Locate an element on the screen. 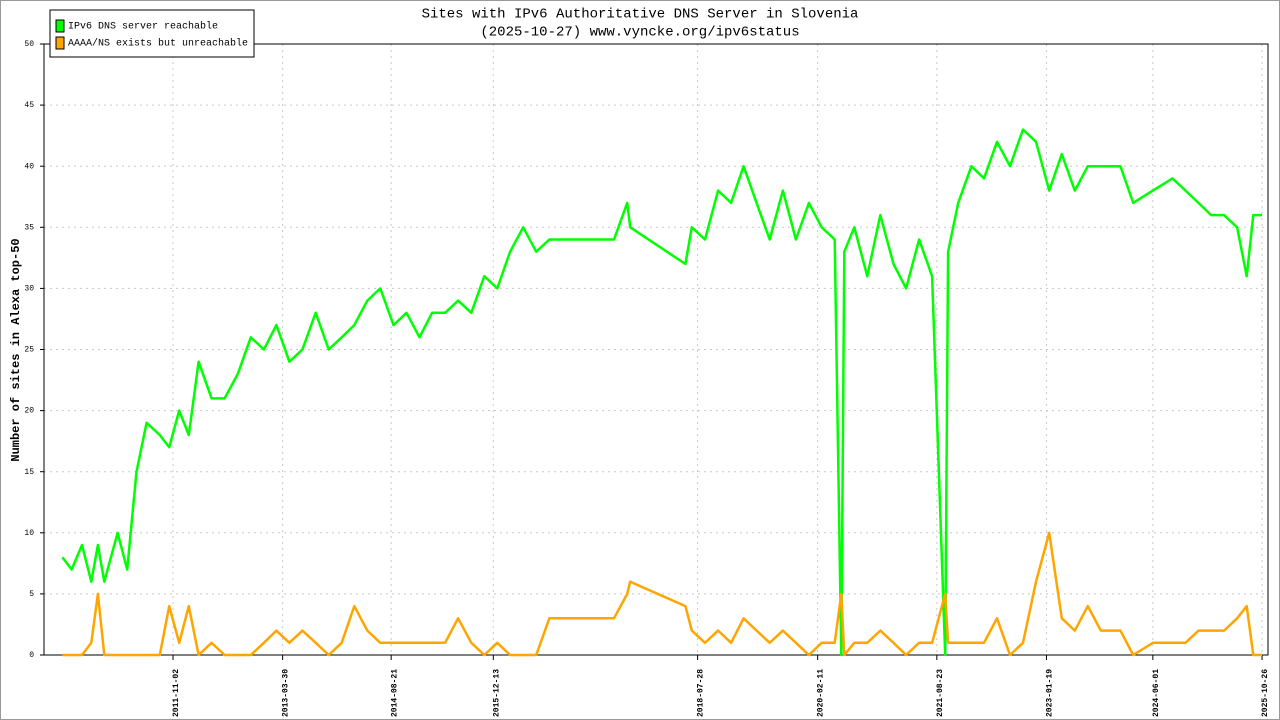  x-tick-label: 2013-03-30 is located at coordinates (286, 693).